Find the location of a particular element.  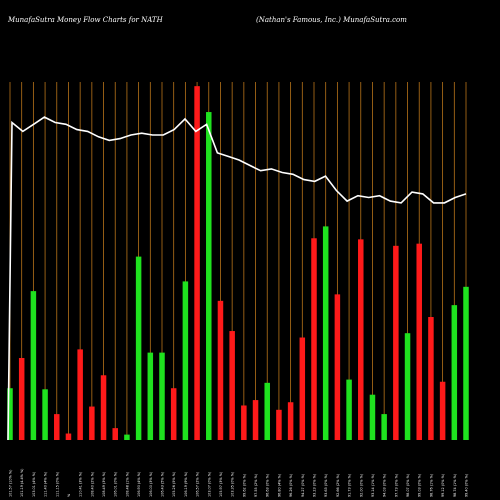

x-tick-label: 99.62 (0% %) is located at coordinates (244, 485).